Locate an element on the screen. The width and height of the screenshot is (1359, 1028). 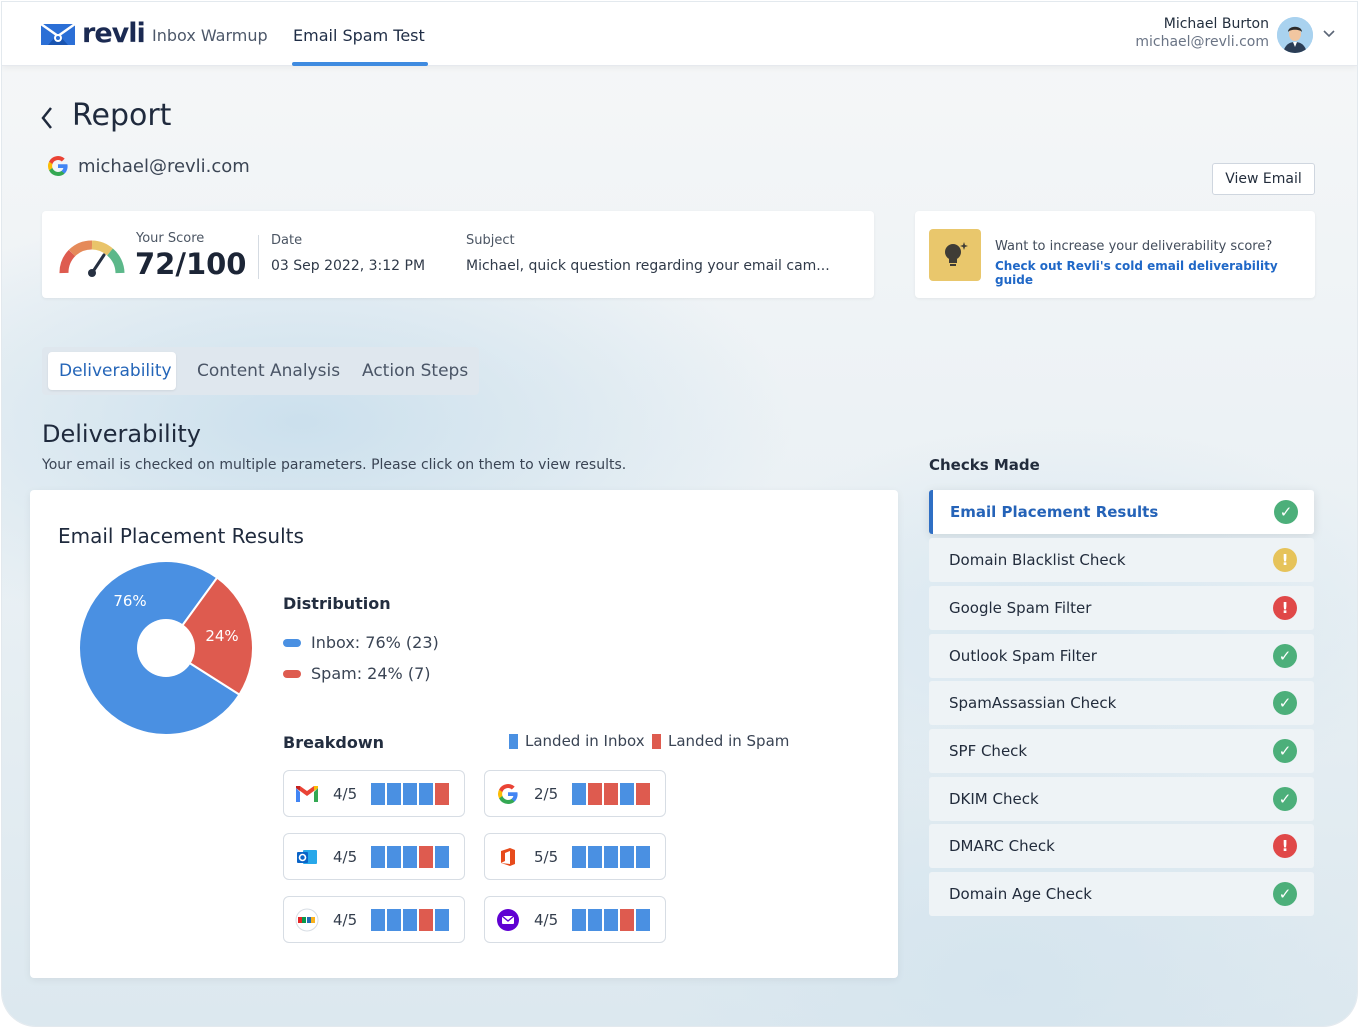
check-item: DMARC Check! is located at coordinates (1121, 846).